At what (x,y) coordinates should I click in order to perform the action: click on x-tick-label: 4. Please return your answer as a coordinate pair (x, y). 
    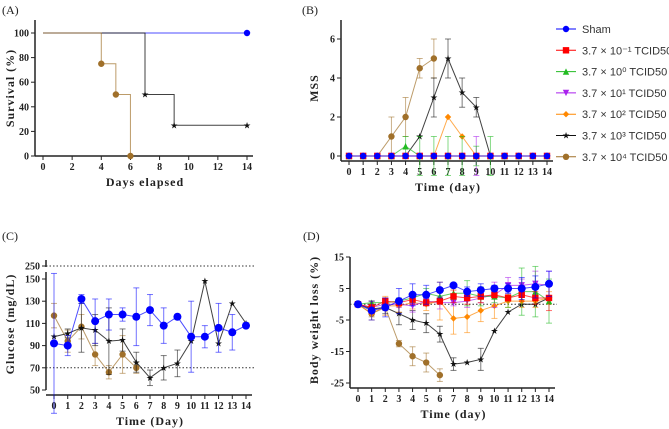
    Looking at the image, I should click on (101, 167).